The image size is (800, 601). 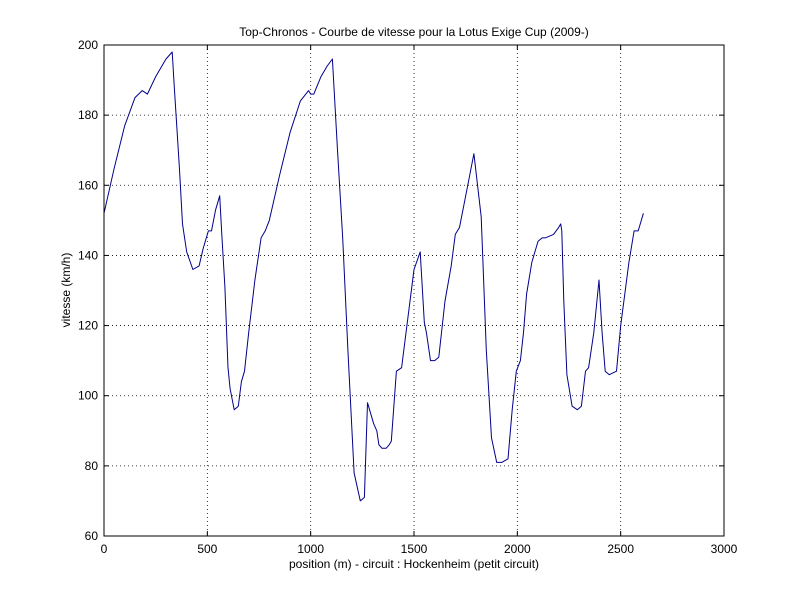 I want to click on y-tick-label: 200, so click(x=88, y=45).